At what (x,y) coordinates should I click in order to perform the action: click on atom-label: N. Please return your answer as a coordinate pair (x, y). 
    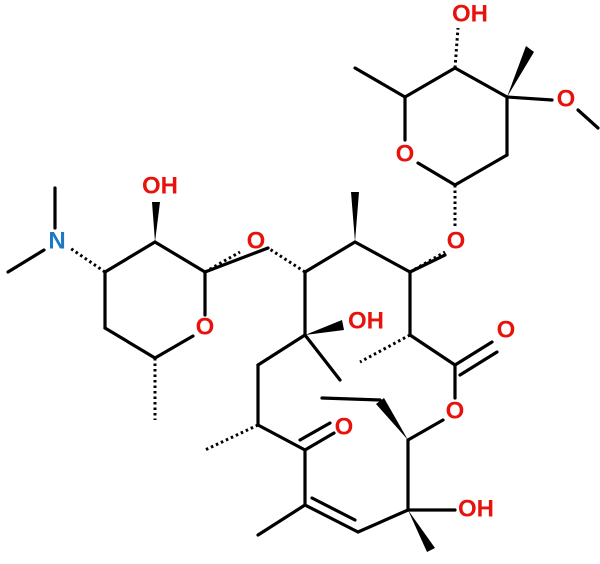
    Looking at the image, I should click on (56, 240).